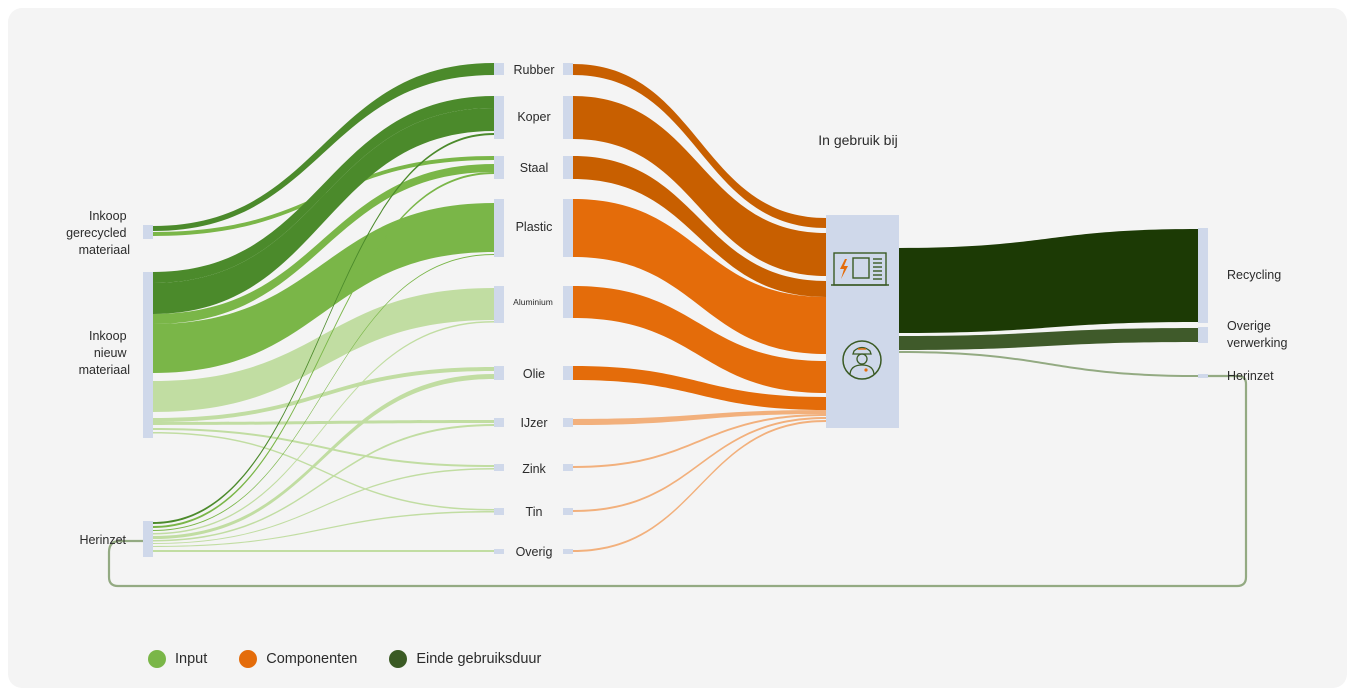 This screenshot has height=693, width=1353. What do you see at coordinates (568, 302) in the screenshot?
I see `node-aluminium-out` at bounding box center [568, 302].